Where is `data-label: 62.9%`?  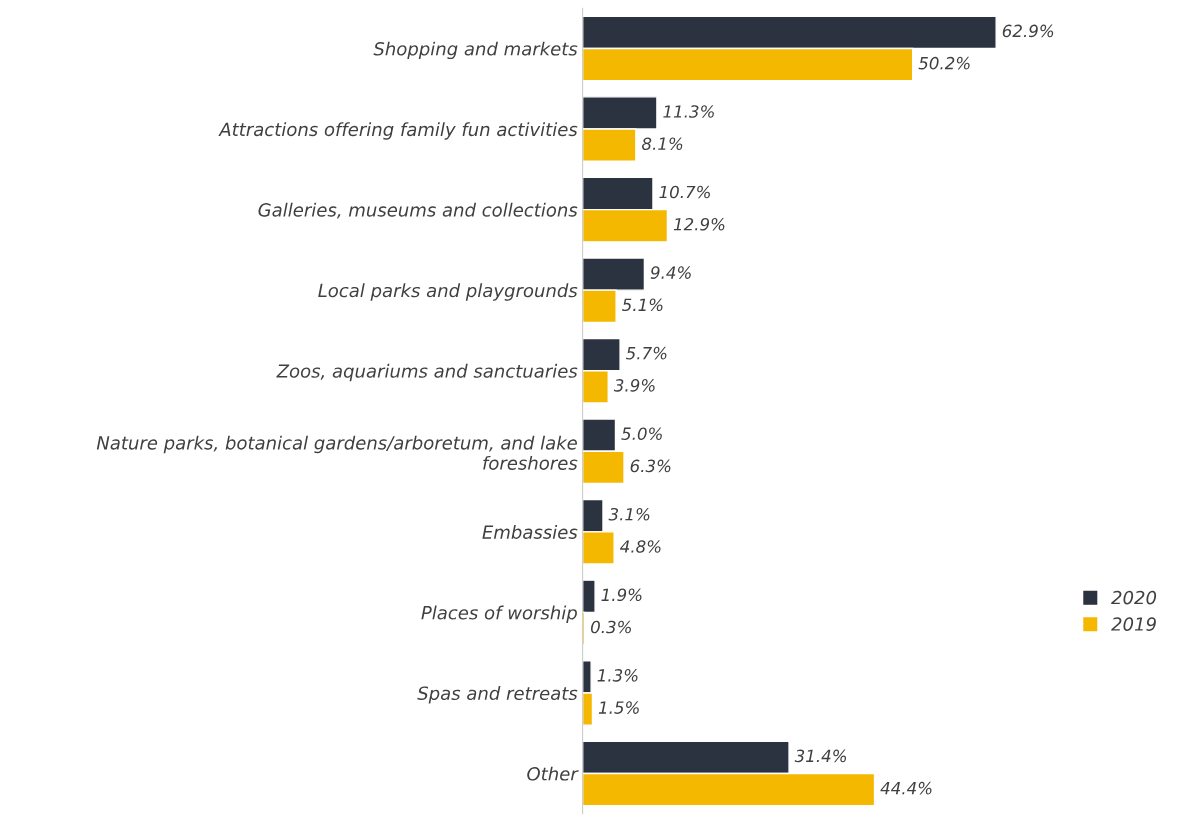 data-label: 62.9% is located at coordinates (1028, 31).